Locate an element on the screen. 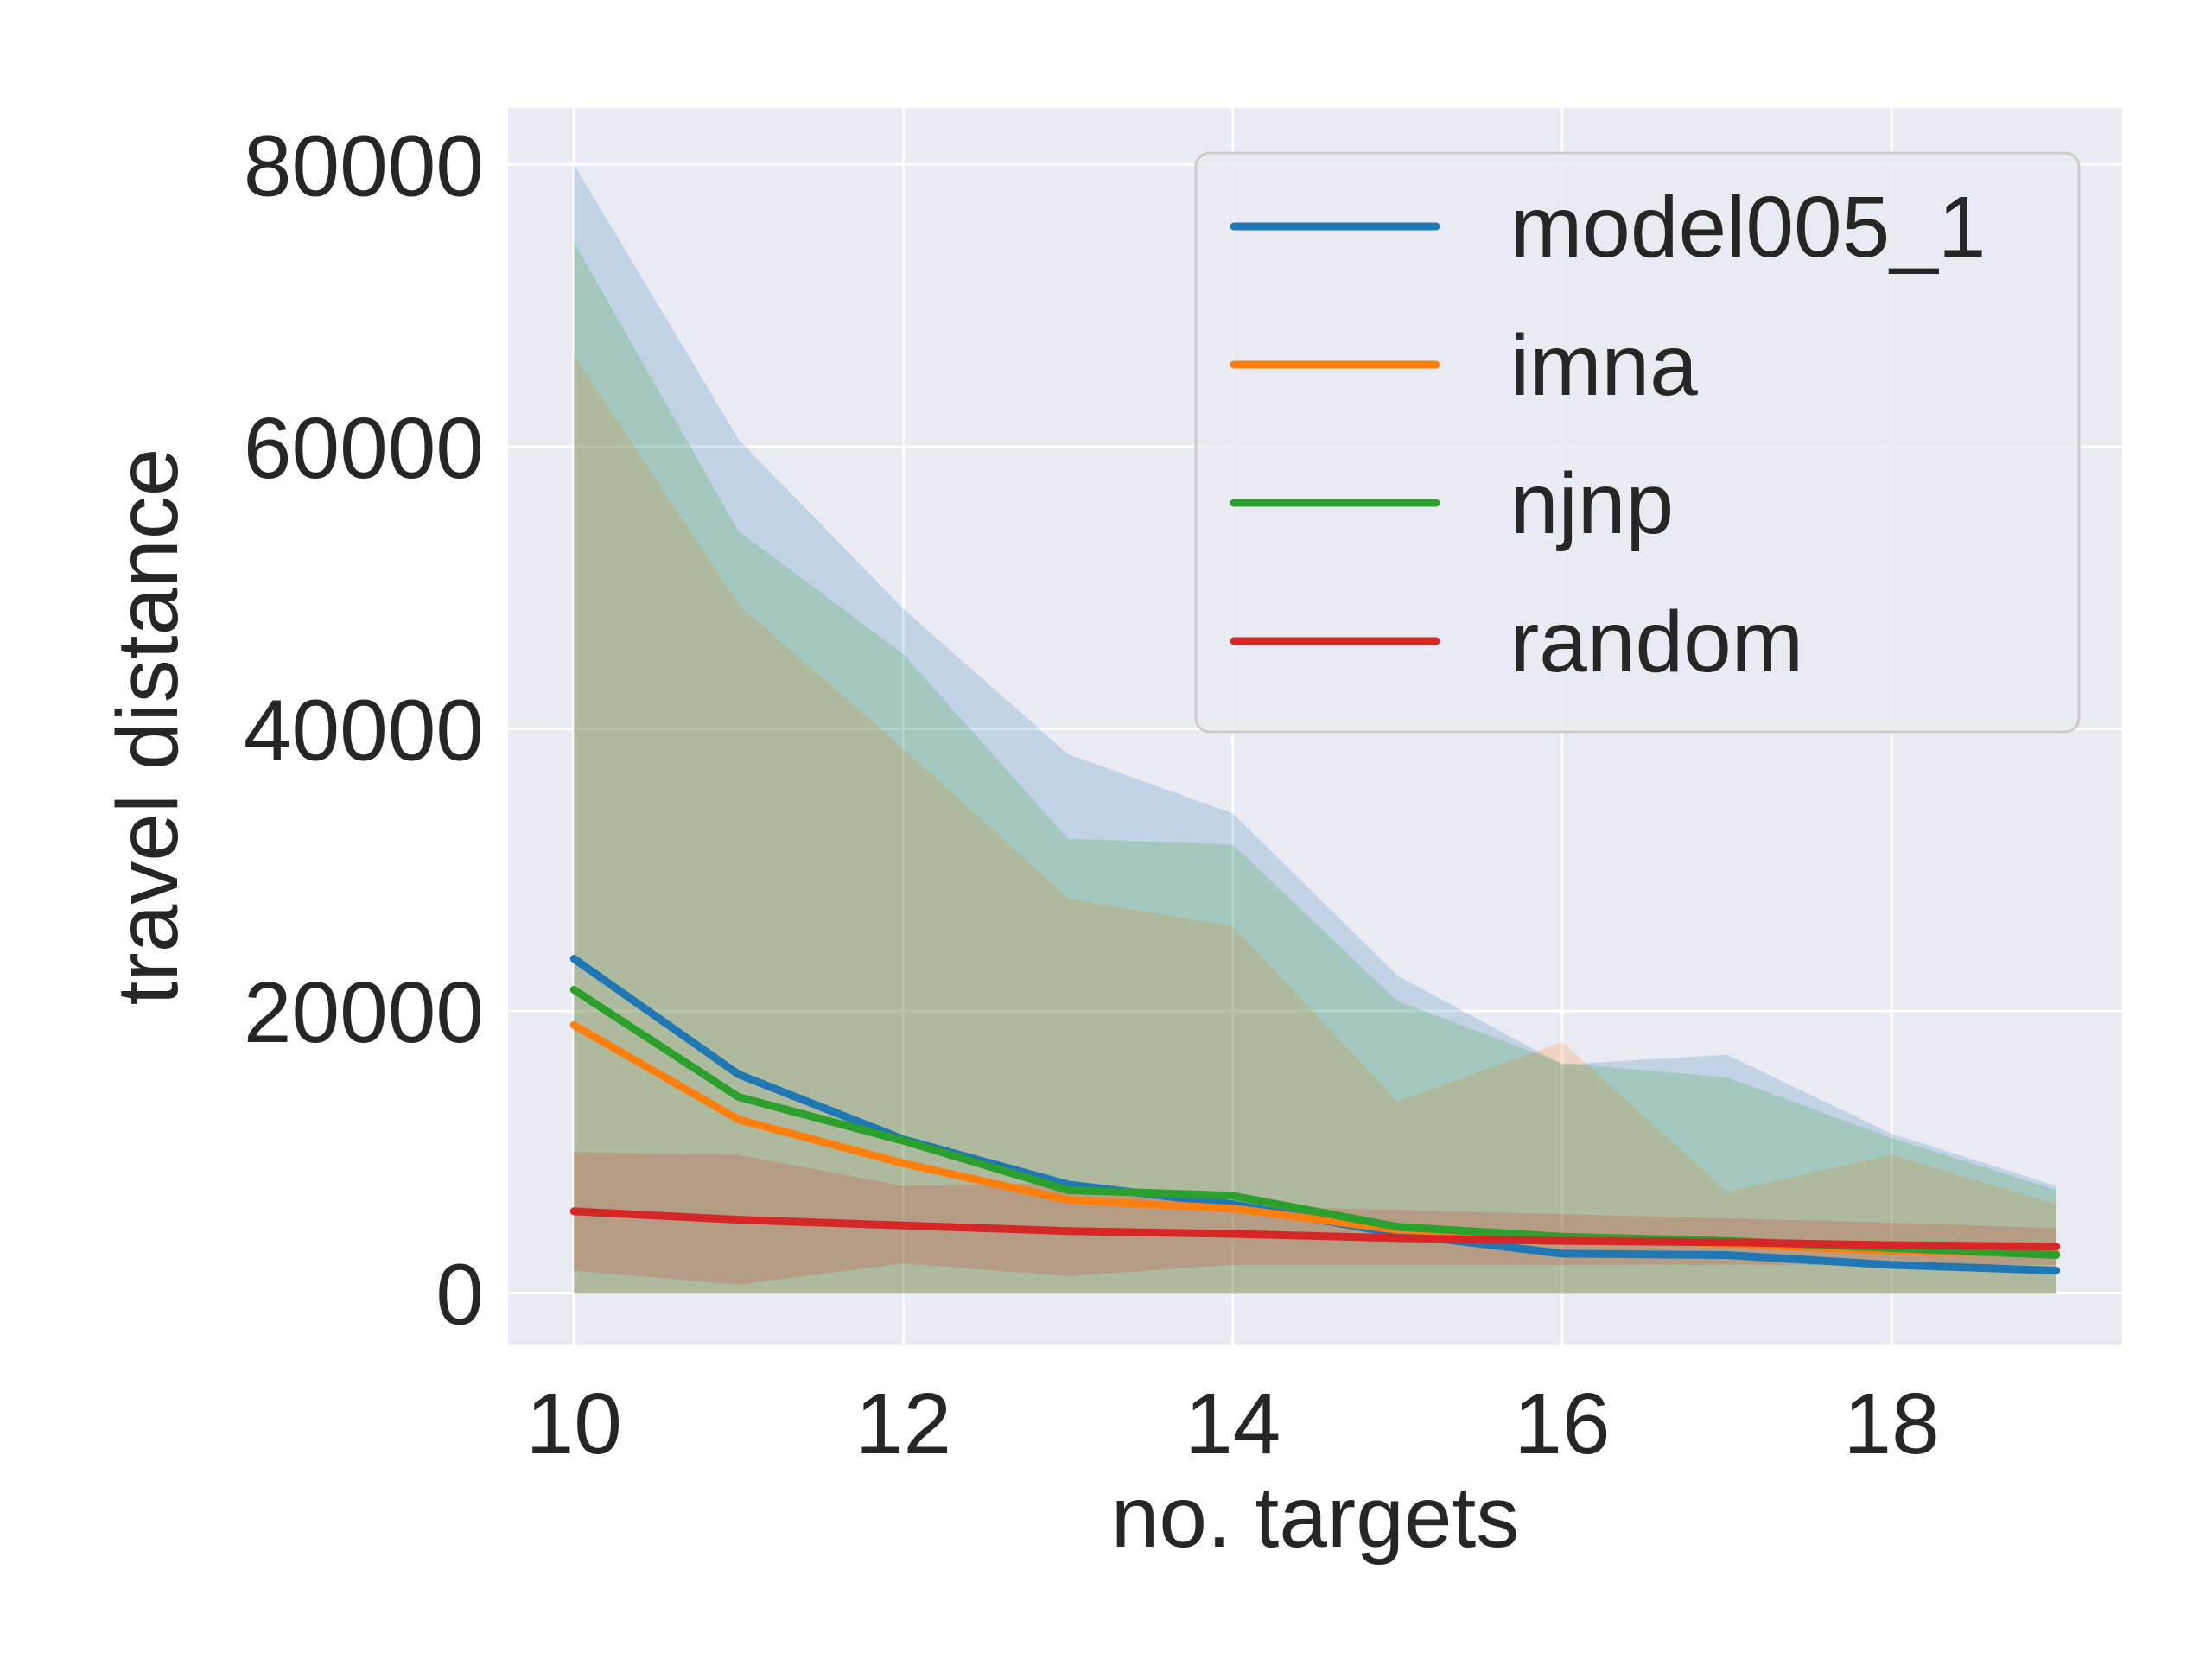 This screenshot has width=2212, height=1659. x-tick-label: 16 is located at coordinates (1562, 1424).